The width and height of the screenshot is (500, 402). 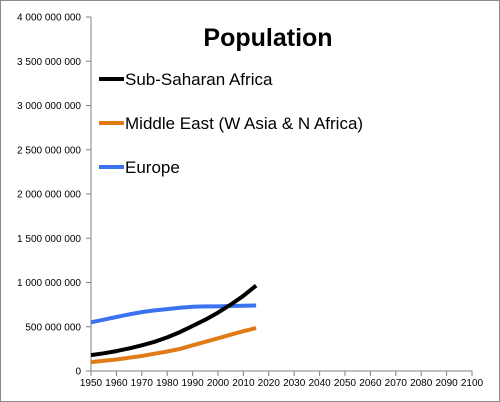 What do you see at coordinates (192, 383) in the screenshot?
I see `x-tick-label: 1990` at bounding box center [192, 383].